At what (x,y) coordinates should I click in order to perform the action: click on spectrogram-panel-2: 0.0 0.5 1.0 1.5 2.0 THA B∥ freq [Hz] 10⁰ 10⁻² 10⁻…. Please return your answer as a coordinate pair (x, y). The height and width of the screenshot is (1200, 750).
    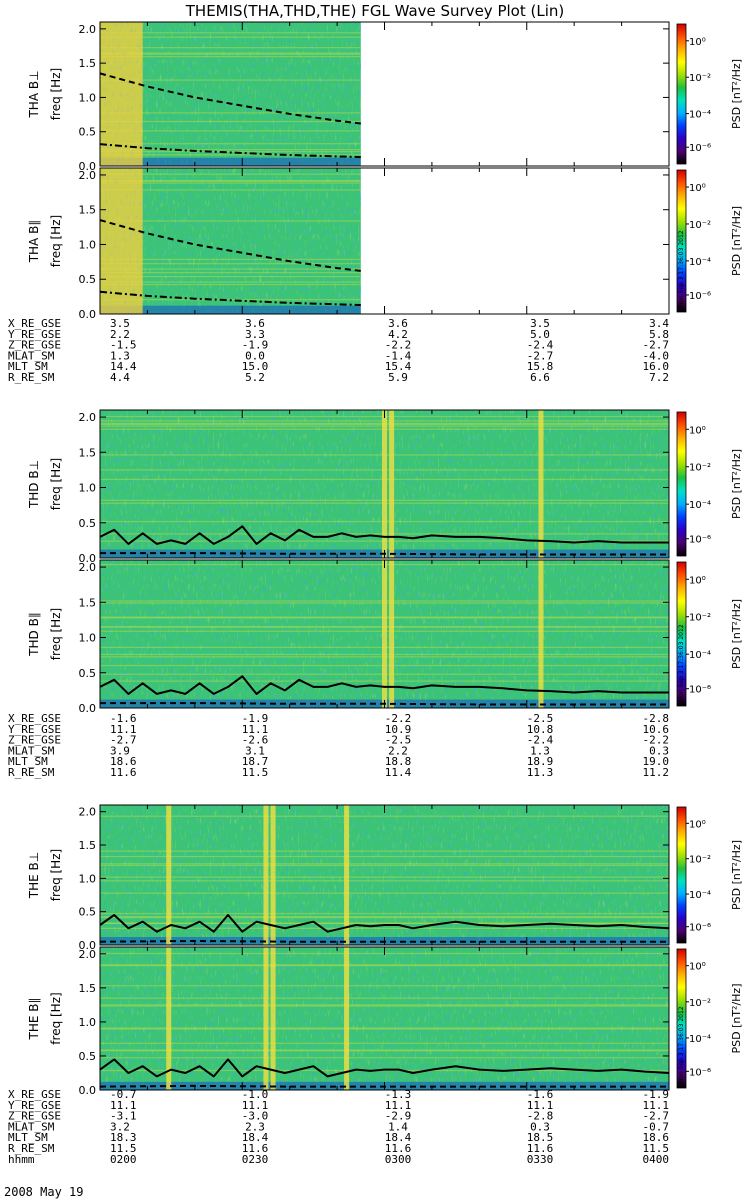
    Looking at the image, I should click on (385, 244).